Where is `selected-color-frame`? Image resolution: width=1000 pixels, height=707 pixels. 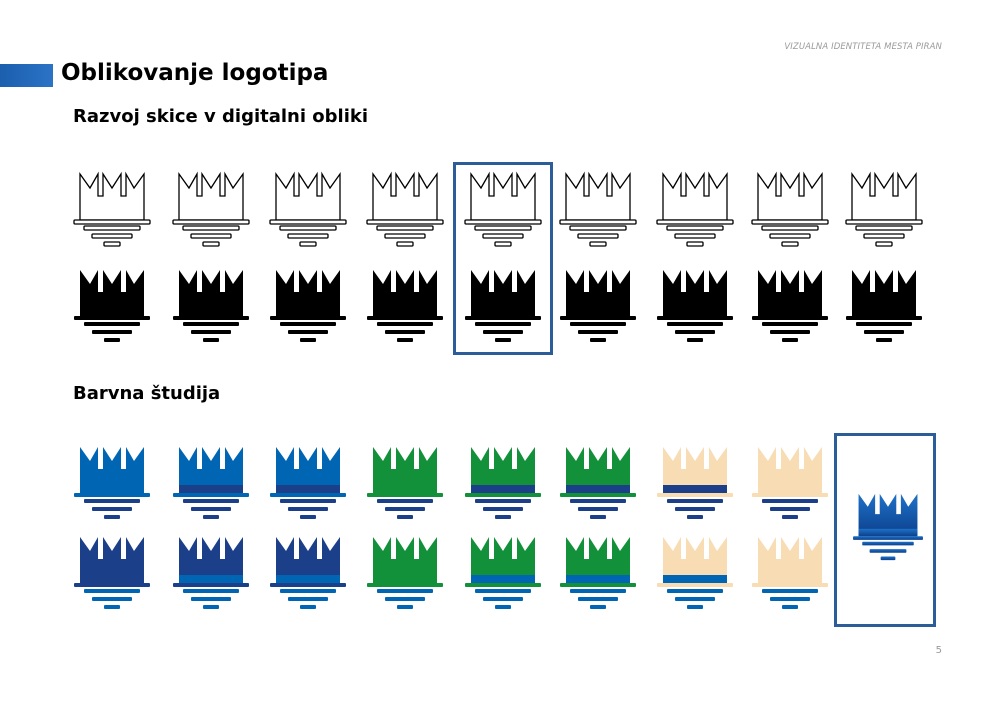
selected-color-frame is located at coordinates (885, 530).